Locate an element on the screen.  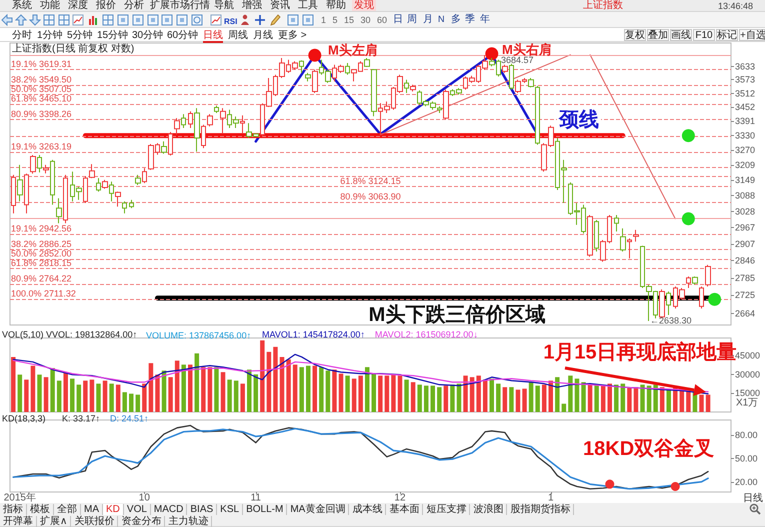
text: 标记 is located at coordinates (727, 35).